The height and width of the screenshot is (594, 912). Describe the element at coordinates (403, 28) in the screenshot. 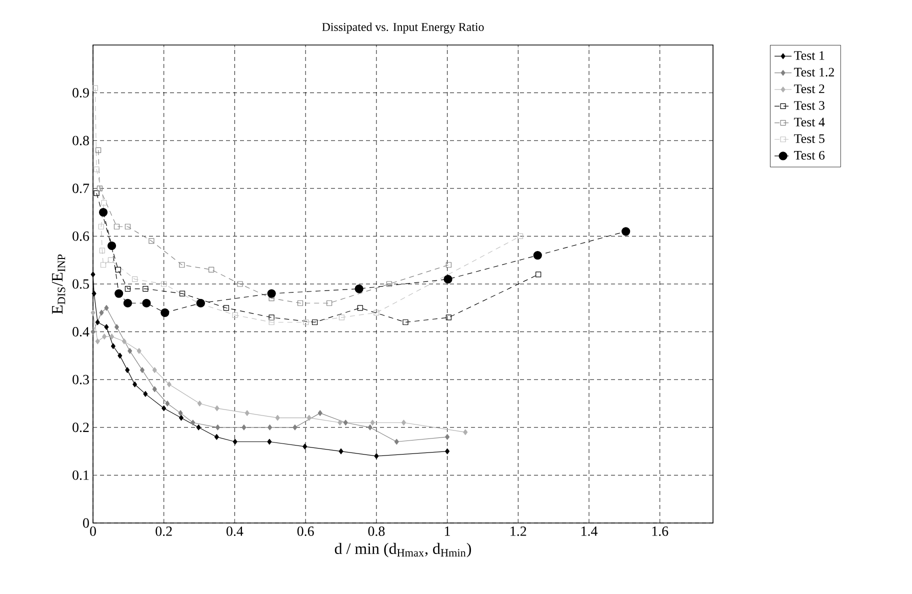

I see `chart-title: Dissipated vs. Input Energy Ratio` at that location.